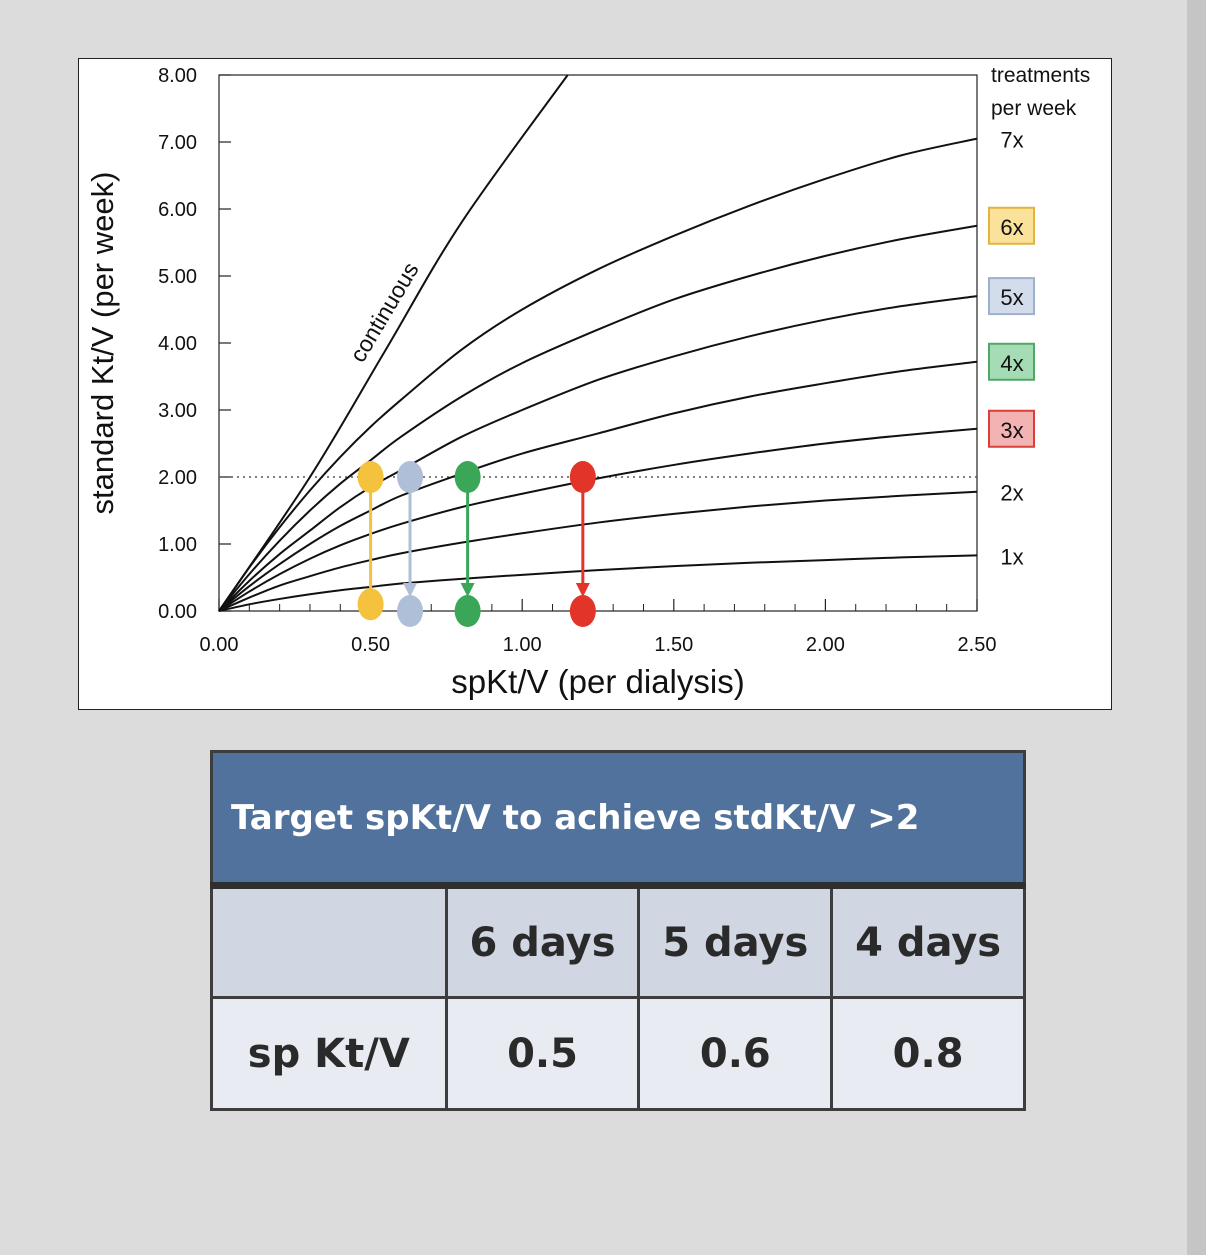 This screenshot has width=1206, height=1255. Describe the element at coordinates (1011, 493) in the screenshot. I see `series-label-2x: 2x` at that location.